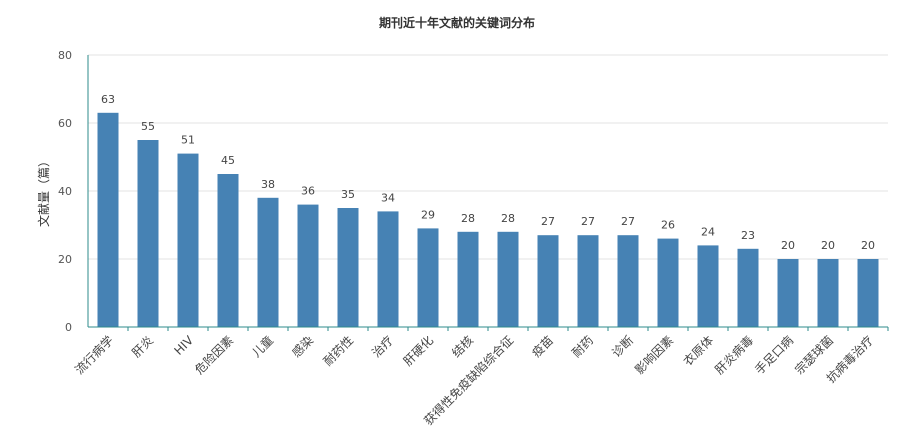 This screenshot has height=445, width=905. Describe the element at coordinates (418, 350) in the screenshot. I see `category-label: 肝硬化` at that location.